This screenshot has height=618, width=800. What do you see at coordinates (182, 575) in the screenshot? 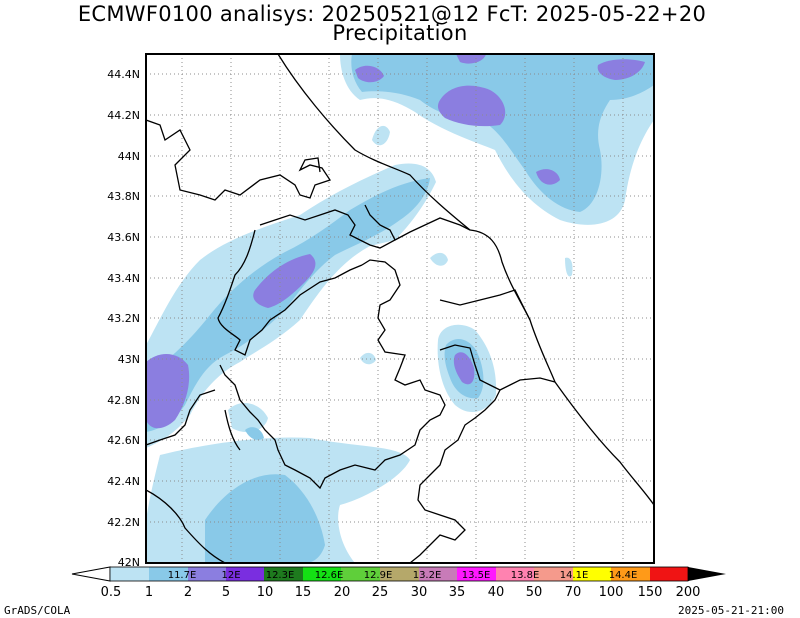
I see `lon-tick-label: 11.7E` at bounding box center [182, 575].